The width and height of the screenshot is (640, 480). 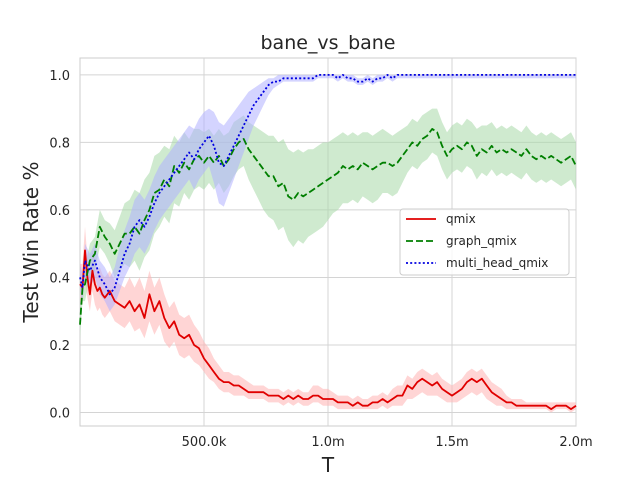 I want to click on legend-box, so click(x=484, y=242).